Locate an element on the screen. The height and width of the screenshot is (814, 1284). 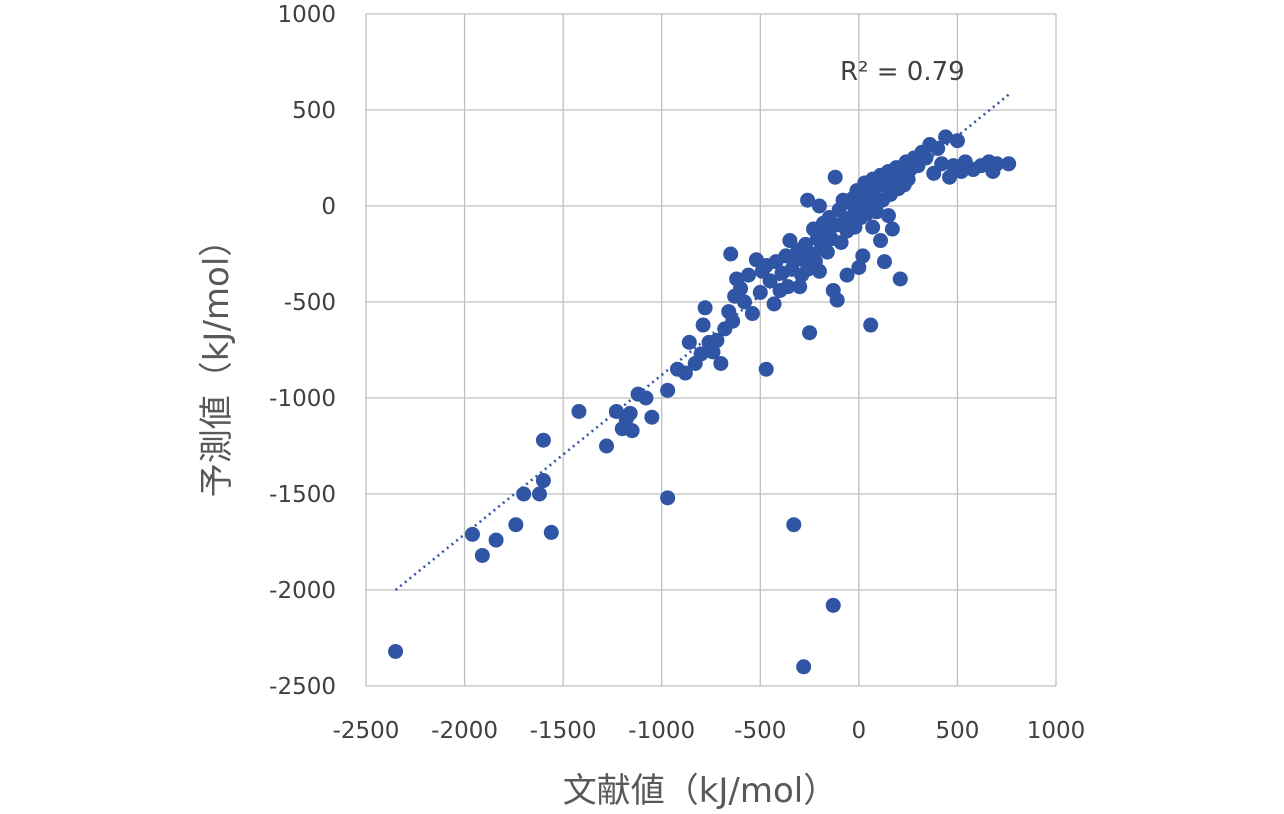
x-tick-label: 500 is located at coordinates (957, 731).